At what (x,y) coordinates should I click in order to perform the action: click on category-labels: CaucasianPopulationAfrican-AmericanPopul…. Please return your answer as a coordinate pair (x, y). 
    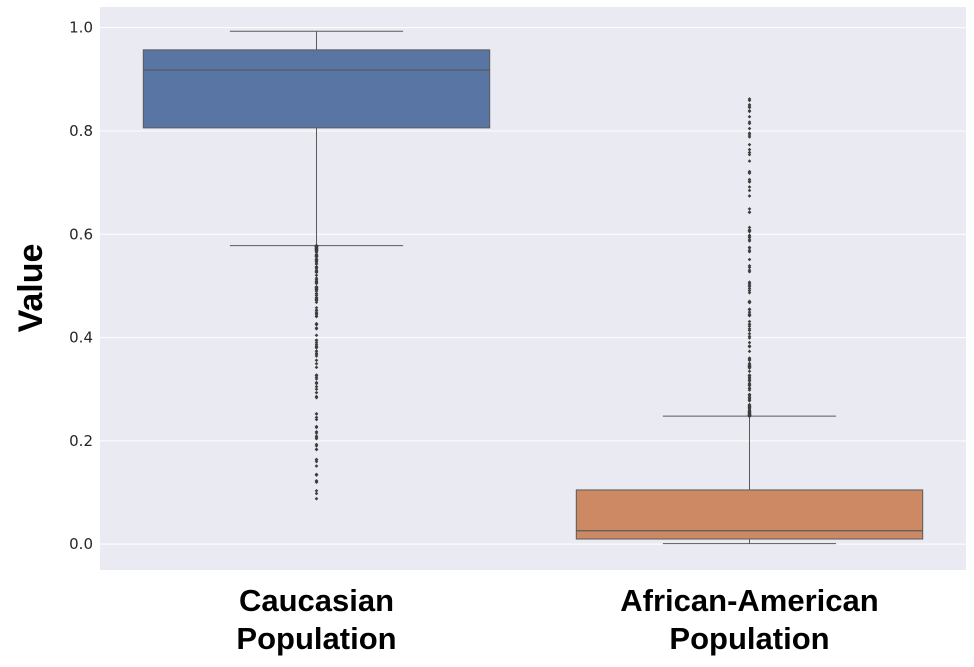
    Looking at the image, I should click on (557, 619).